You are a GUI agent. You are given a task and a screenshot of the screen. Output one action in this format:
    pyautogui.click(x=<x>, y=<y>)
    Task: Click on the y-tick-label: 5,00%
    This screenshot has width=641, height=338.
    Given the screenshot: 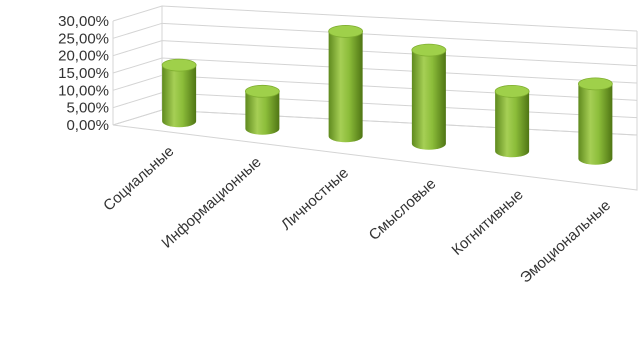 What is the action you would take?
    pyautogui.click(x=87, y=108)
    